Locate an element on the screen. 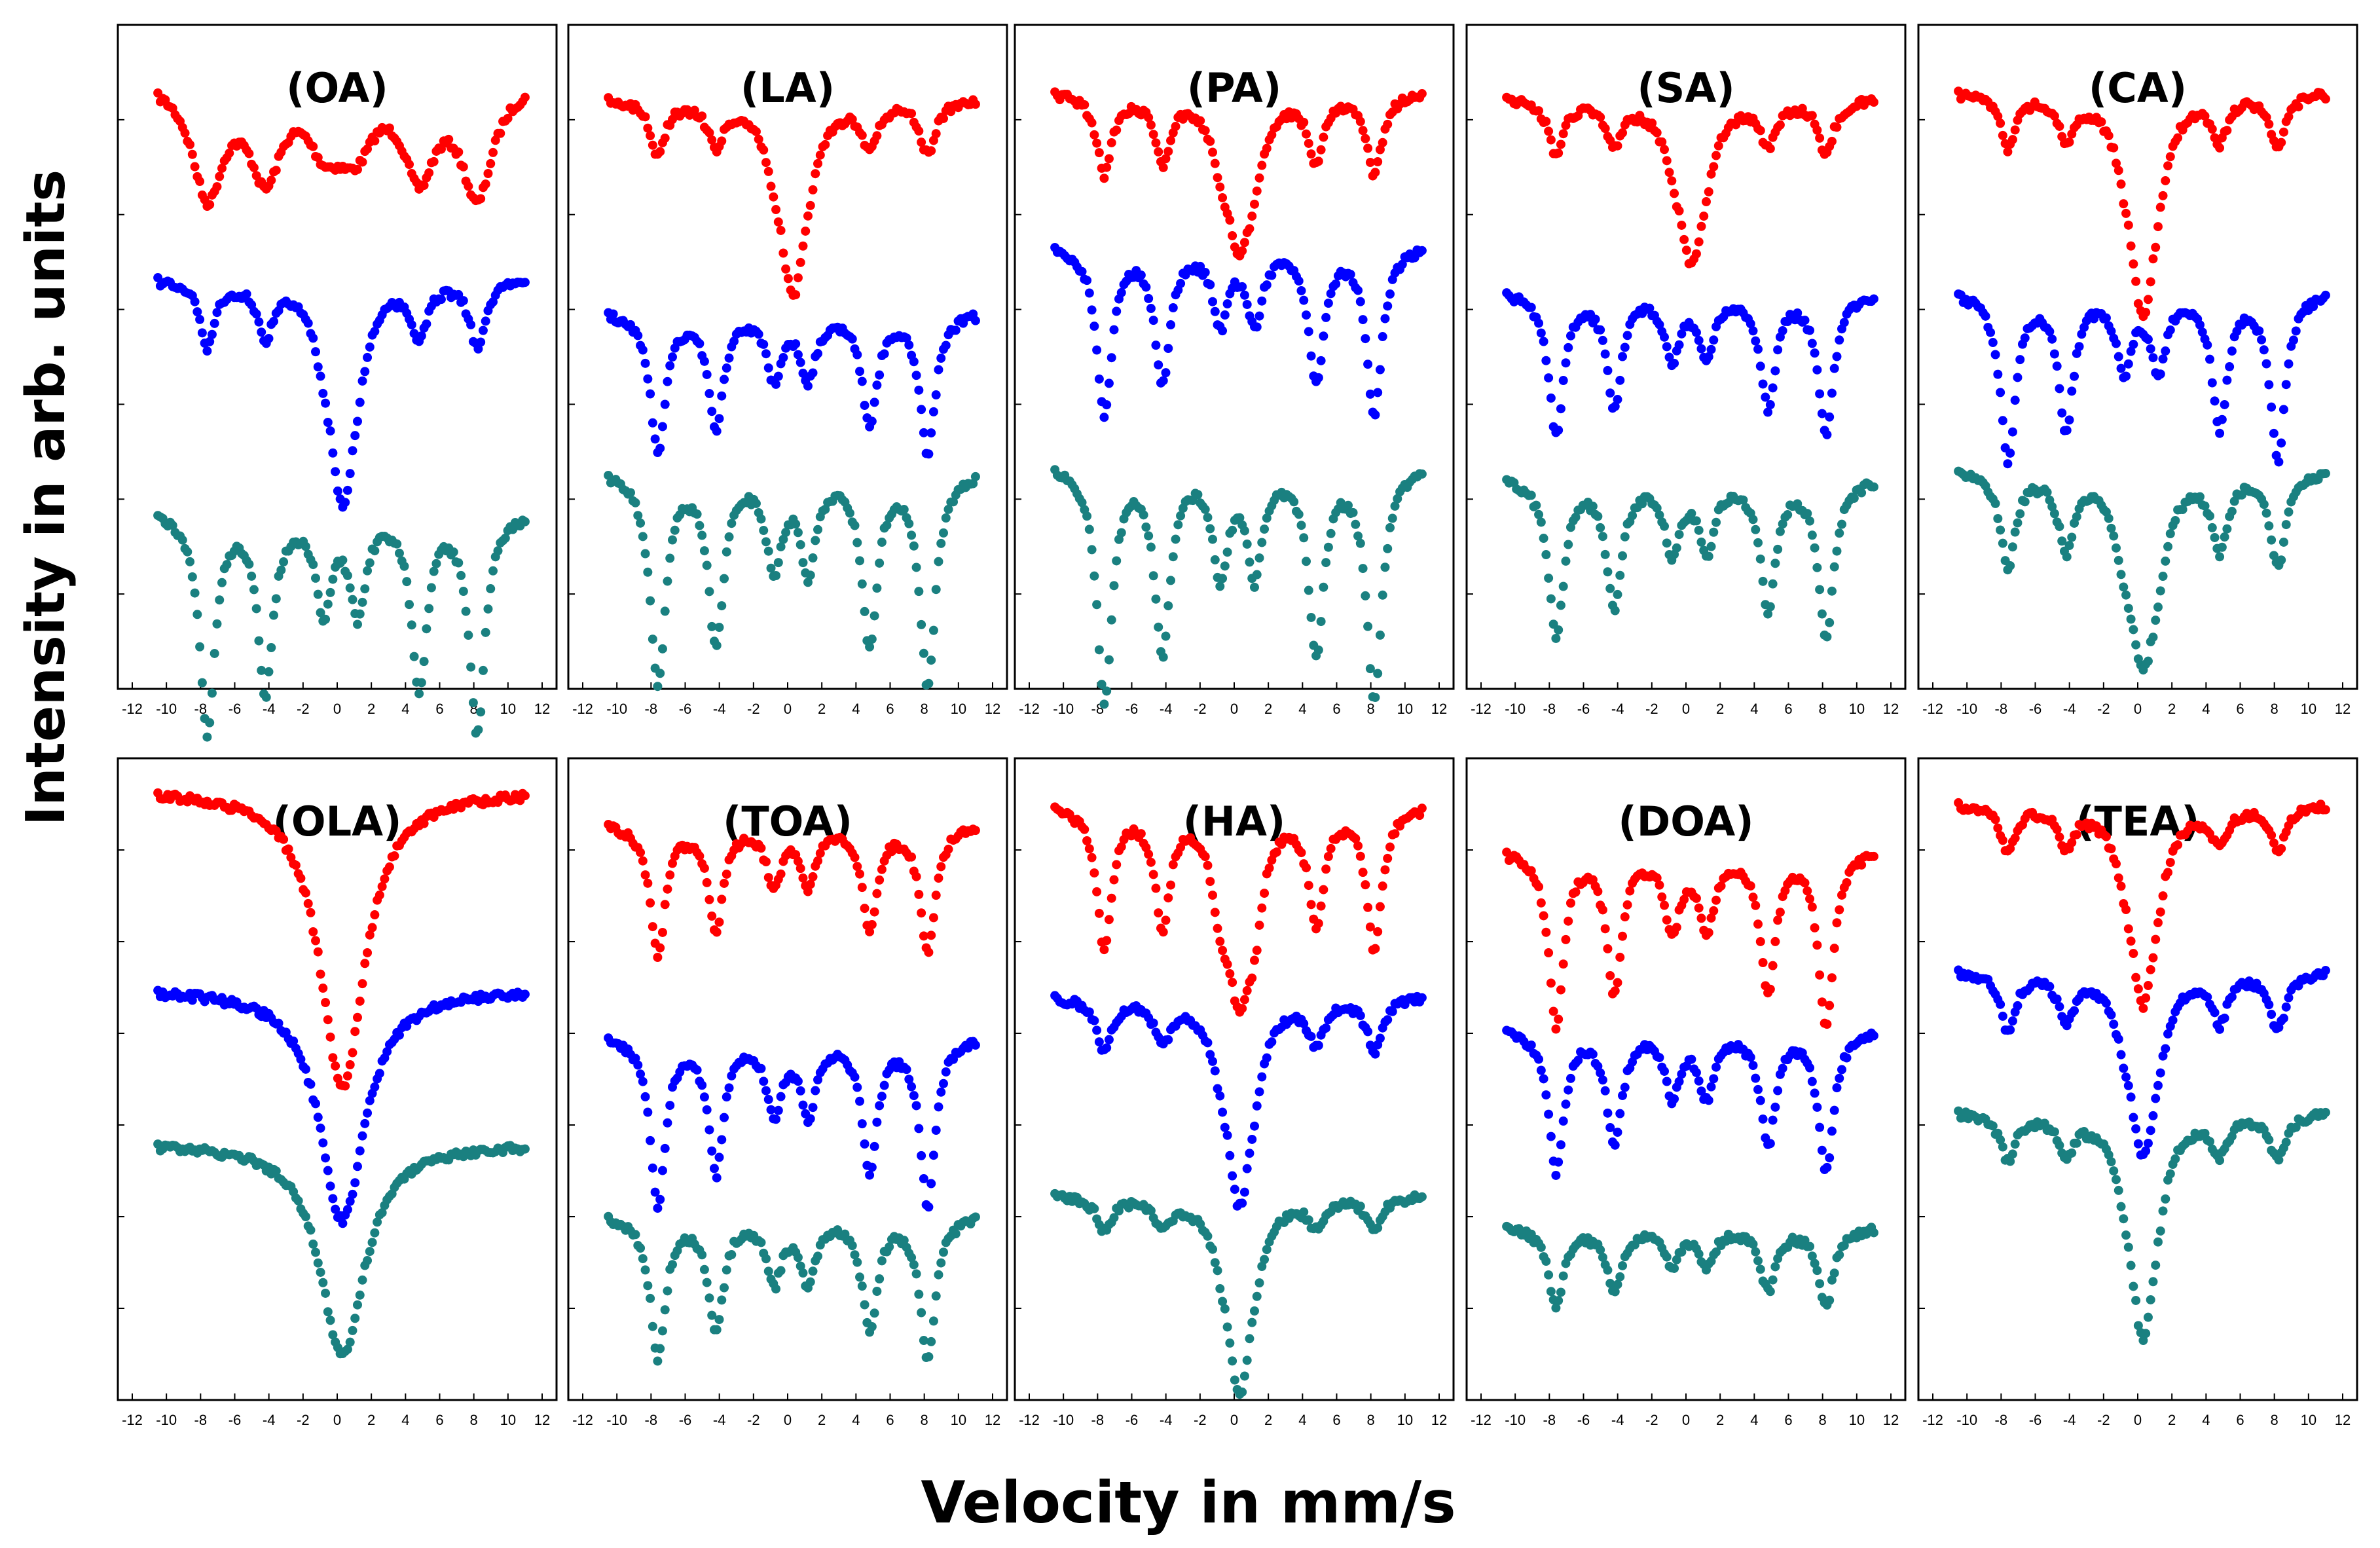  x-tick-label: 6 is located at coordinates (1788, 1420).